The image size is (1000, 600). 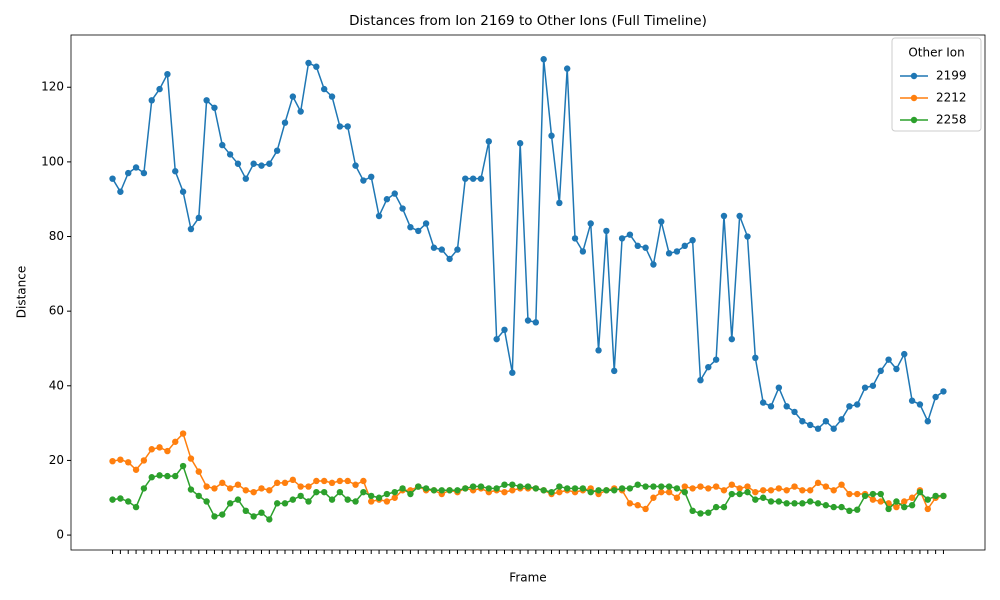 I want to click on y-axis-label: Distance, so click(x=22, y=292).